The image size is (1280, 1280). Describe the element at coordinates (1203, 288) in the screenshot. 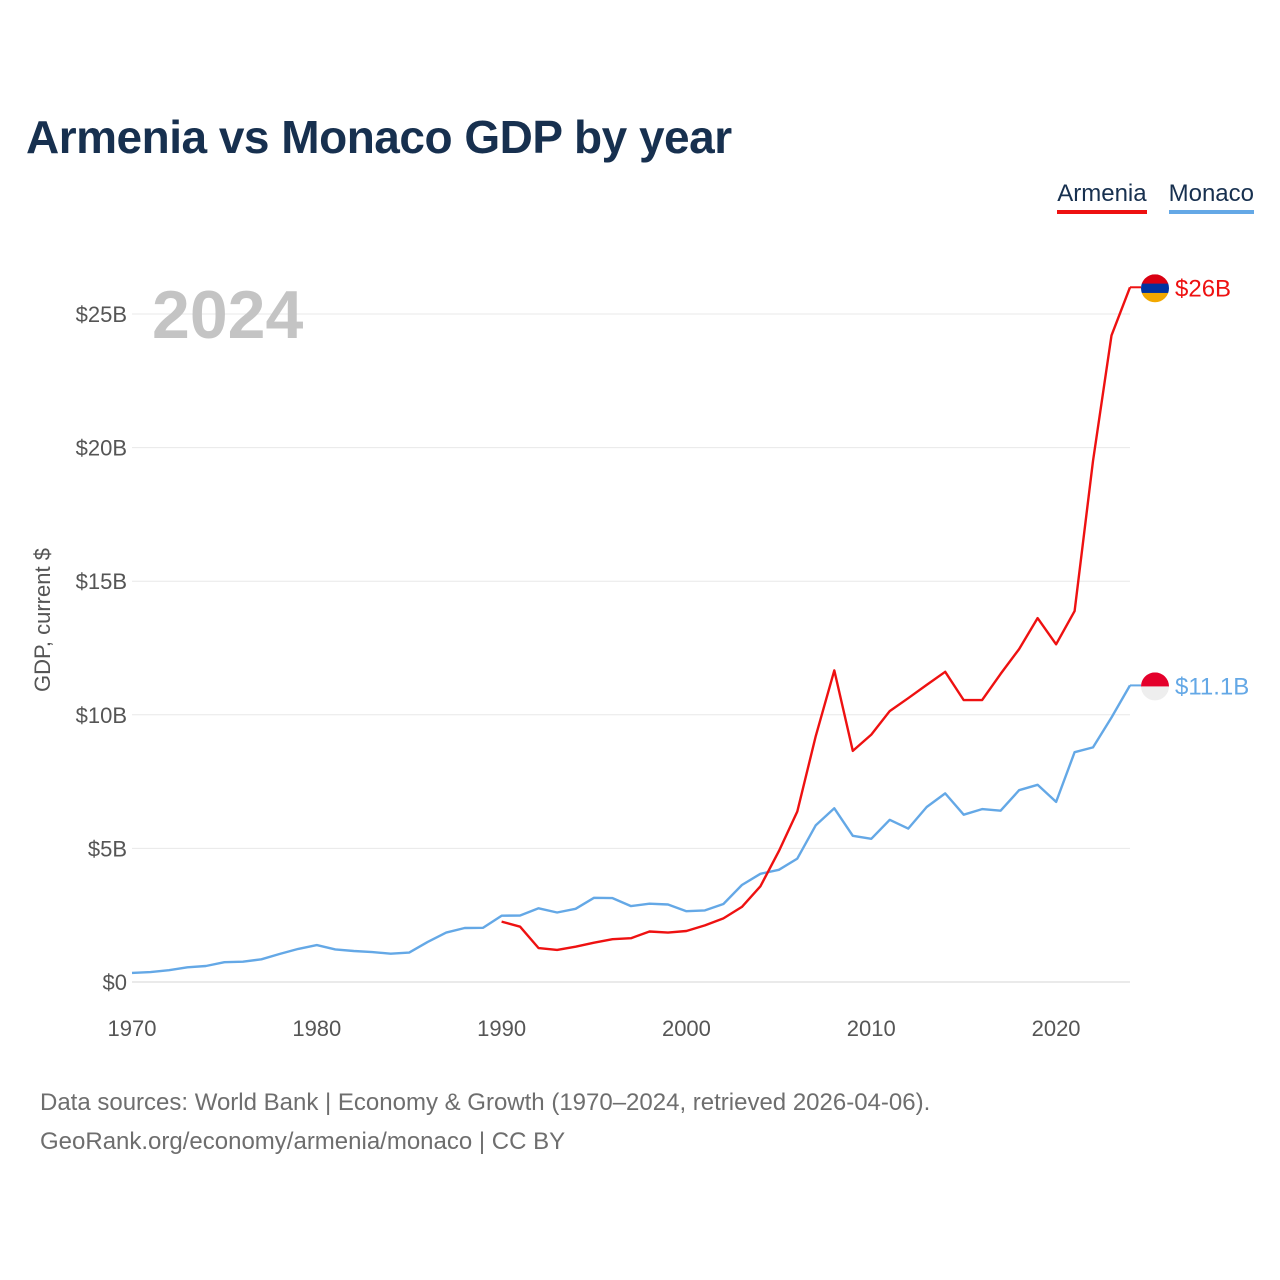

I see `end-value-label-armenia: $26B` at that location.